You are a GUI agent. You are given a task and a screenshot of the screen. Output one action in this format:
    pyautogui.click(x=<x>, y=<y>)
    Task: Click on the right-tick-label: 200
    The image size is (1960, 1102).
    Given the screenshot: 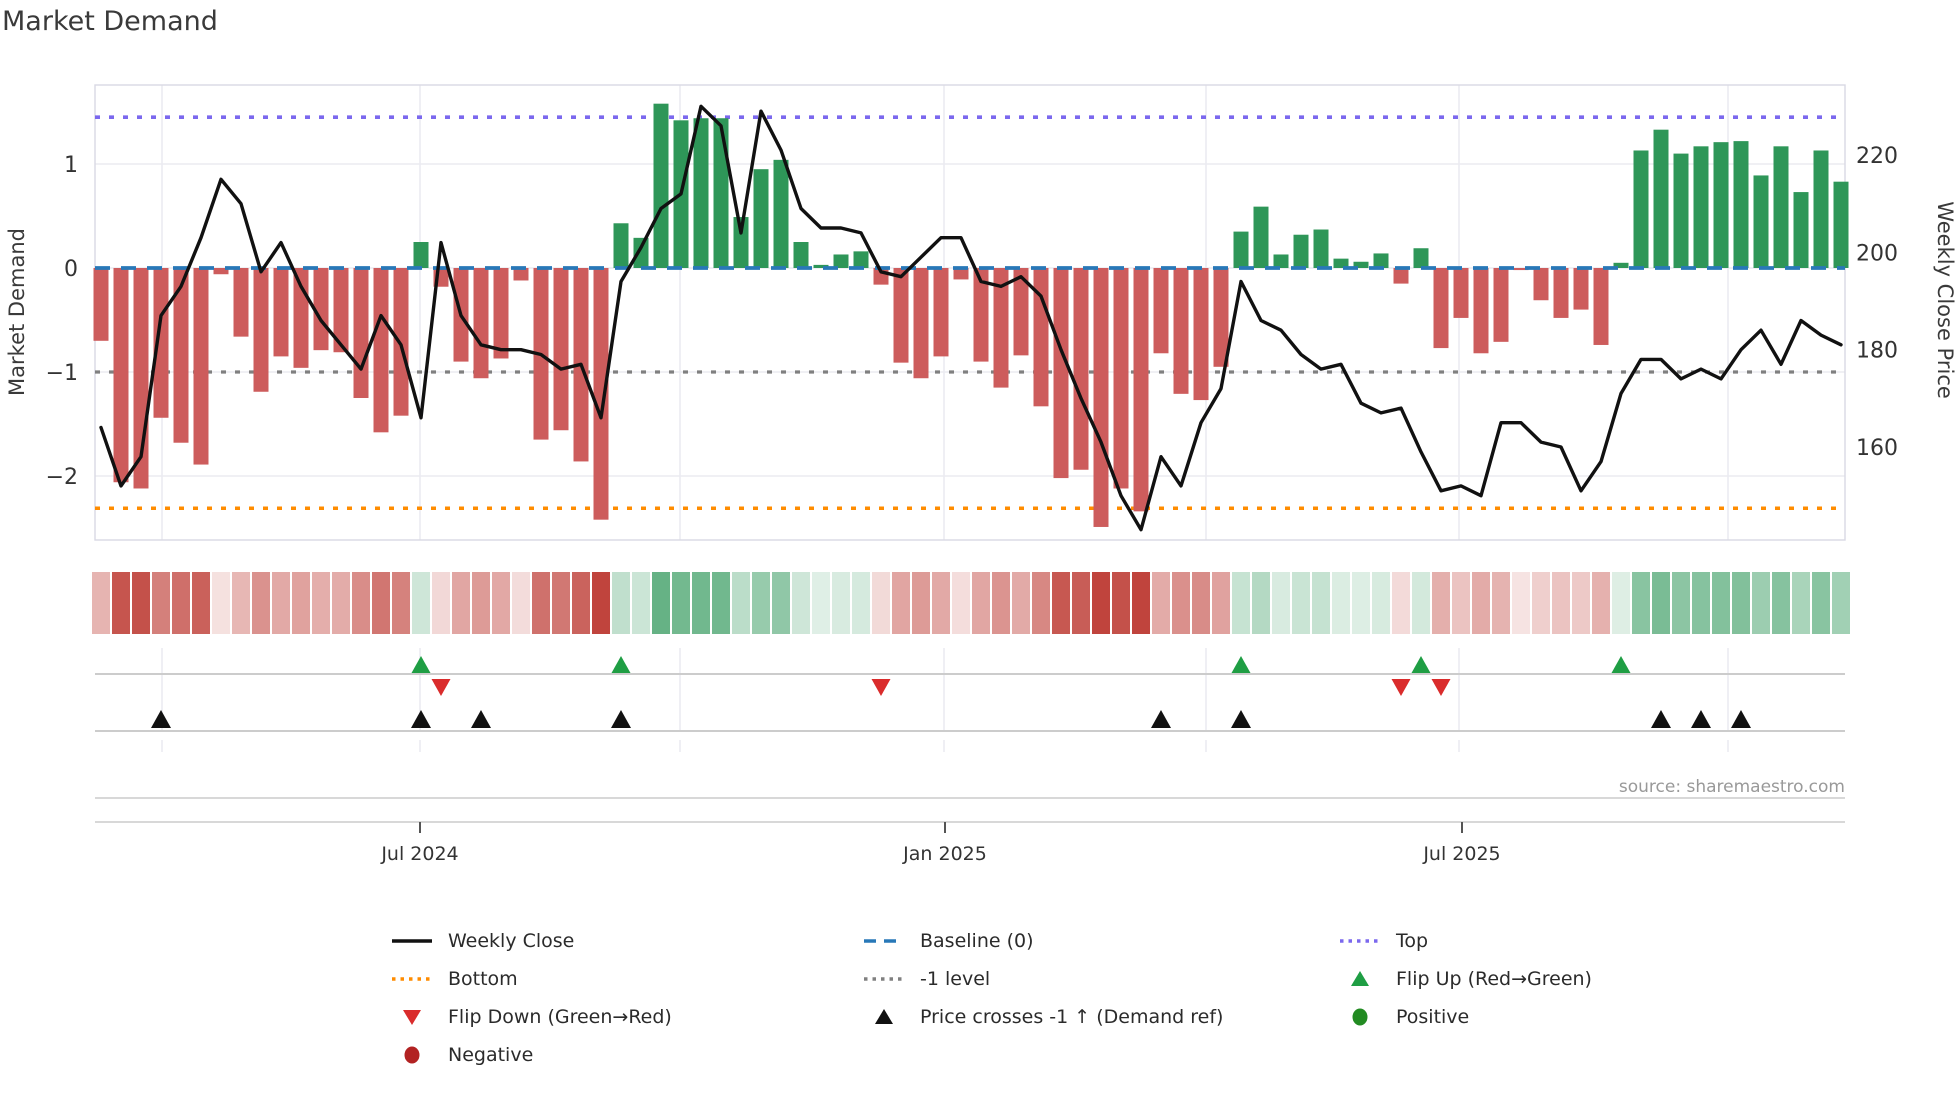 What is the action you would take?
    pyautogui.click(x=1877, y=253)
    